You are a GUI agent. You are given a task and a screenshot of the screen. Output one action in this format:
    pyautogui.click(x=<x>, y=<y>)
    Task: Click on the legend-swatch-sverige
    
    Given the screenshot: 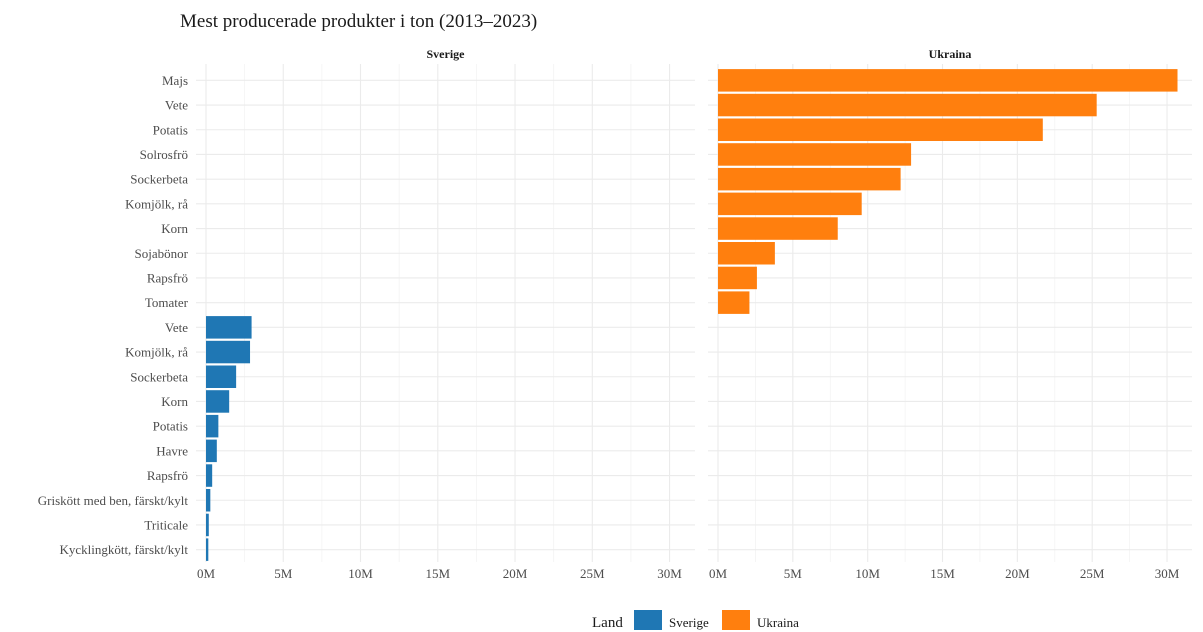 What is the action you would take?
    pyautogui.click(x=648, y=620)
    